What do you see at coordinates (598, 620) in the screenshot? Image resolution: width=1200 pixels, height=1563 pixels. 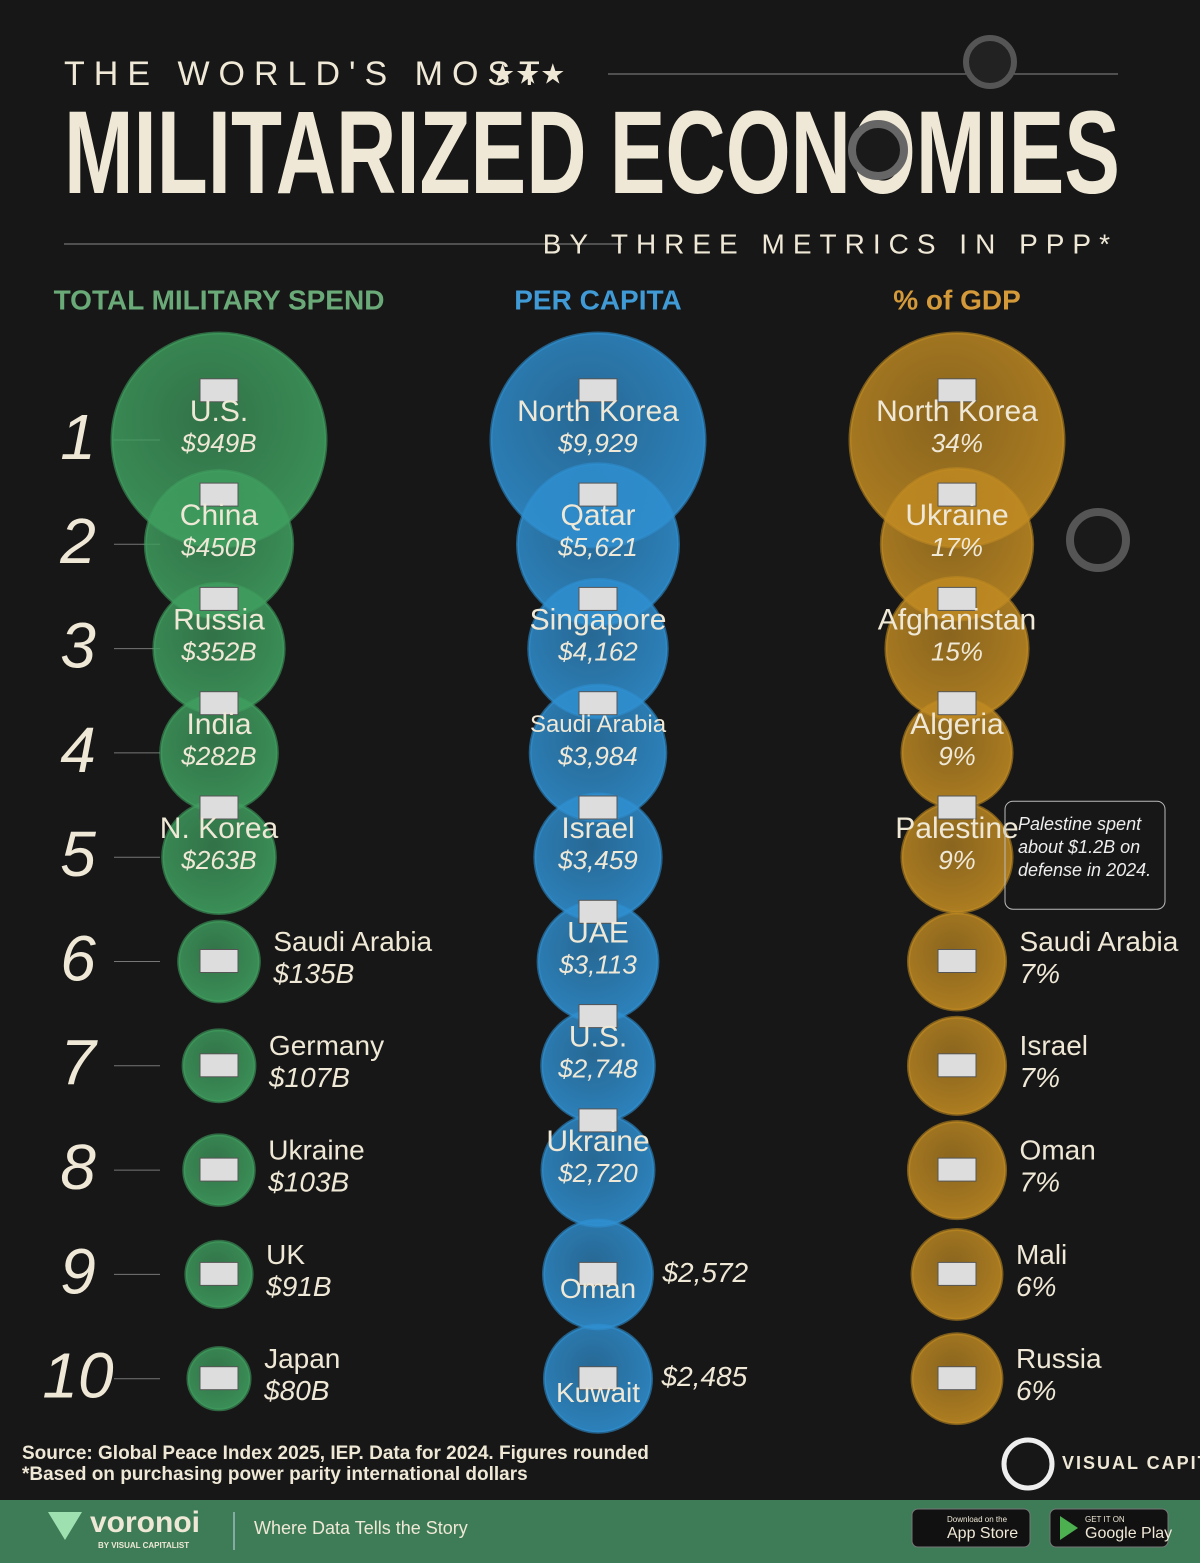 I see `bubble-label: Singapore` at bounding box center [598, 620].